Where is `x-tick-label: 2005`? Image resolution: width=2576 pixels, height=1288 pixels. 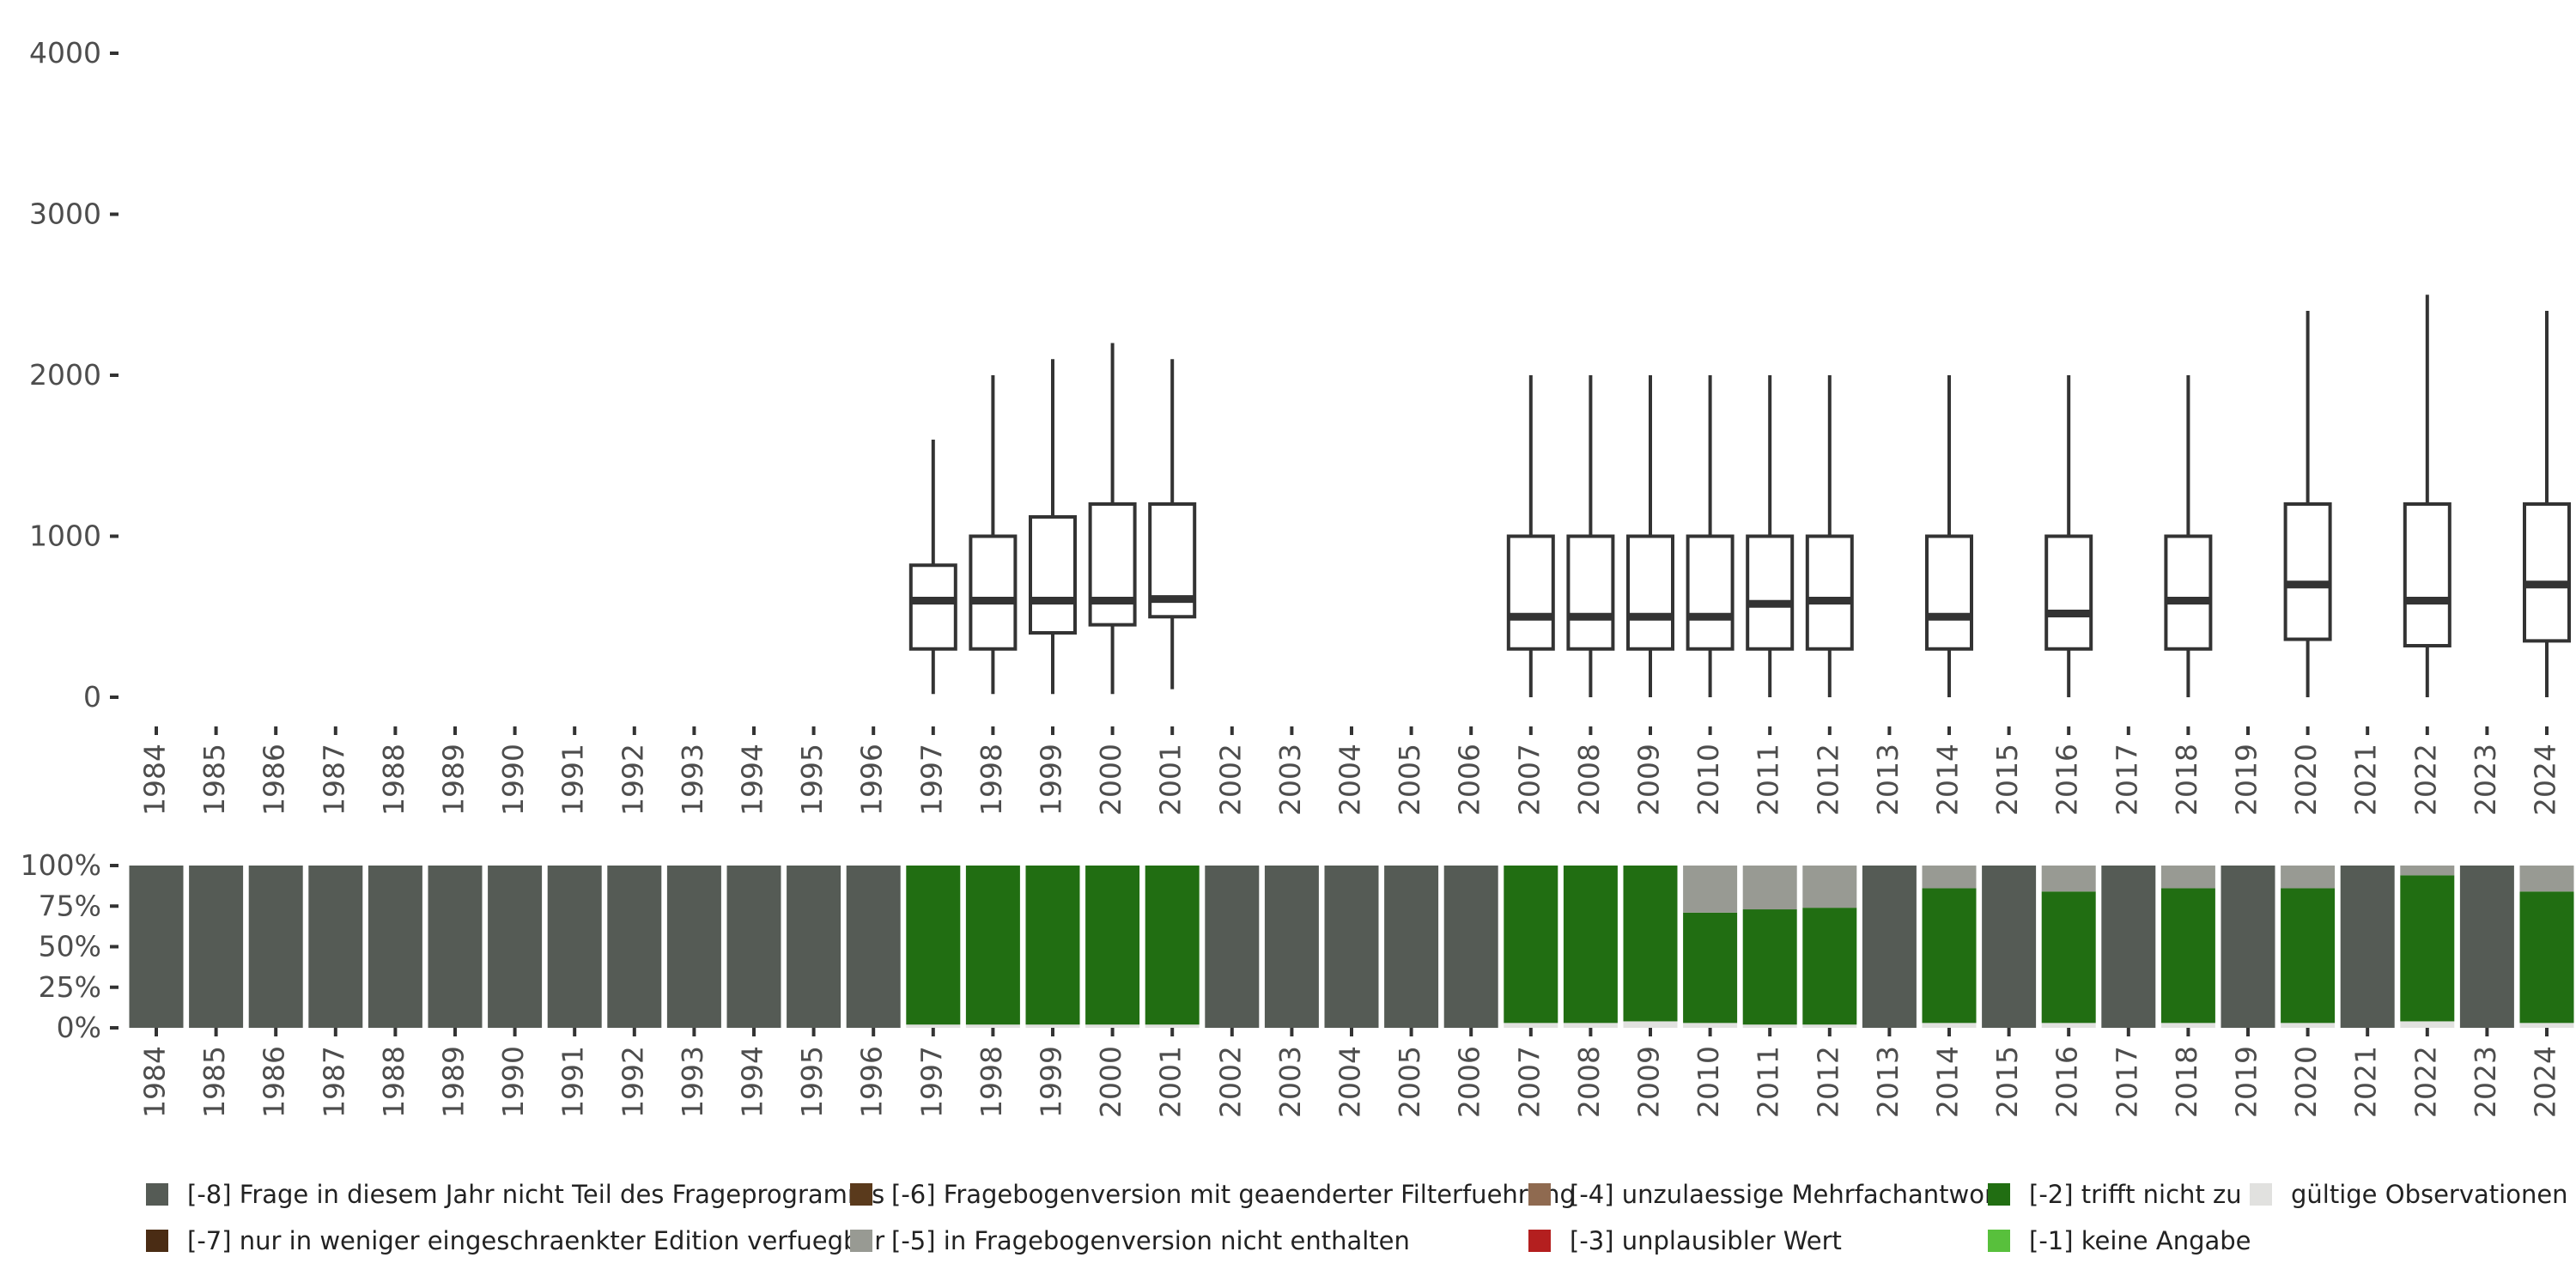
x-tick-label: 2005 is located at coordinates (1409, 780).